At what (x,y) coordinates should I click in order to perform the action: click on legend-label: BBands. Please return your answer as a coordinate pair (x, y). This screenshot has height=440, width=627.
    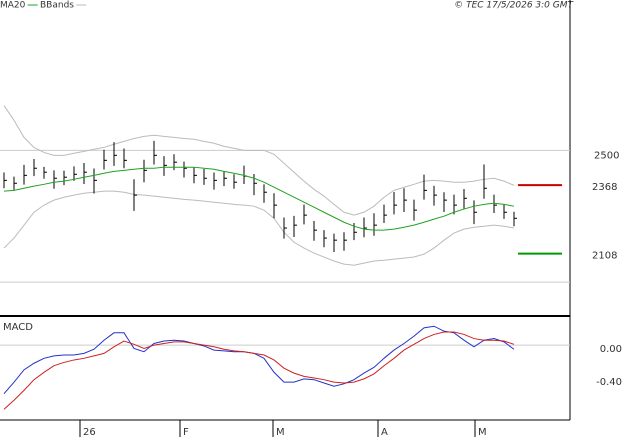
    Looking at the image, I should click on (57, 6).